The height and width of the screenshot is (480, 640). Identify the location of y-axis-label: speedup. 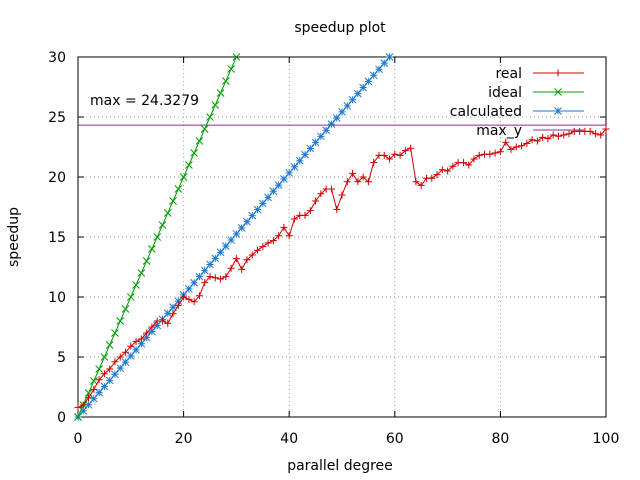
(14, 237).